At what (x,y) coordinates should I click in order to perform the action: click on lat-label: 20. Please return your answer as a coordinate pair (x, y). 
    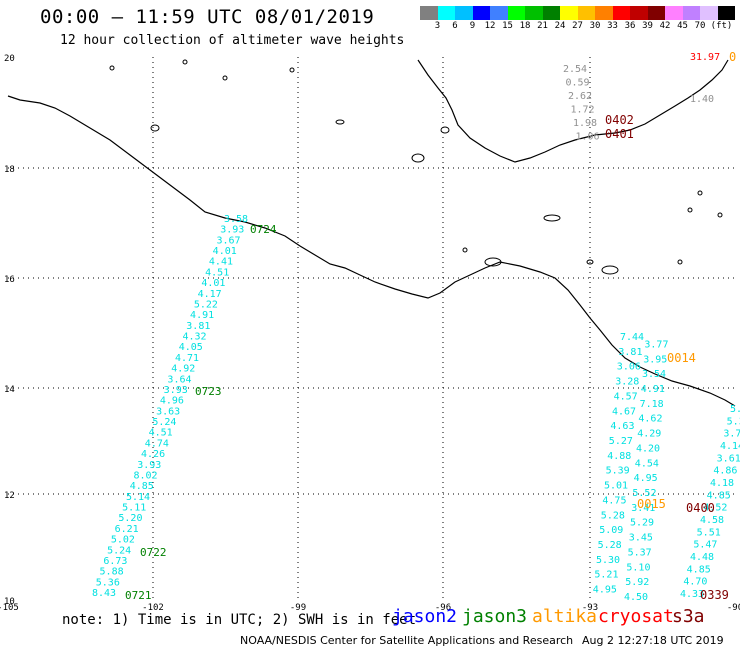
    Looking at the image, I should click on (9, 59).